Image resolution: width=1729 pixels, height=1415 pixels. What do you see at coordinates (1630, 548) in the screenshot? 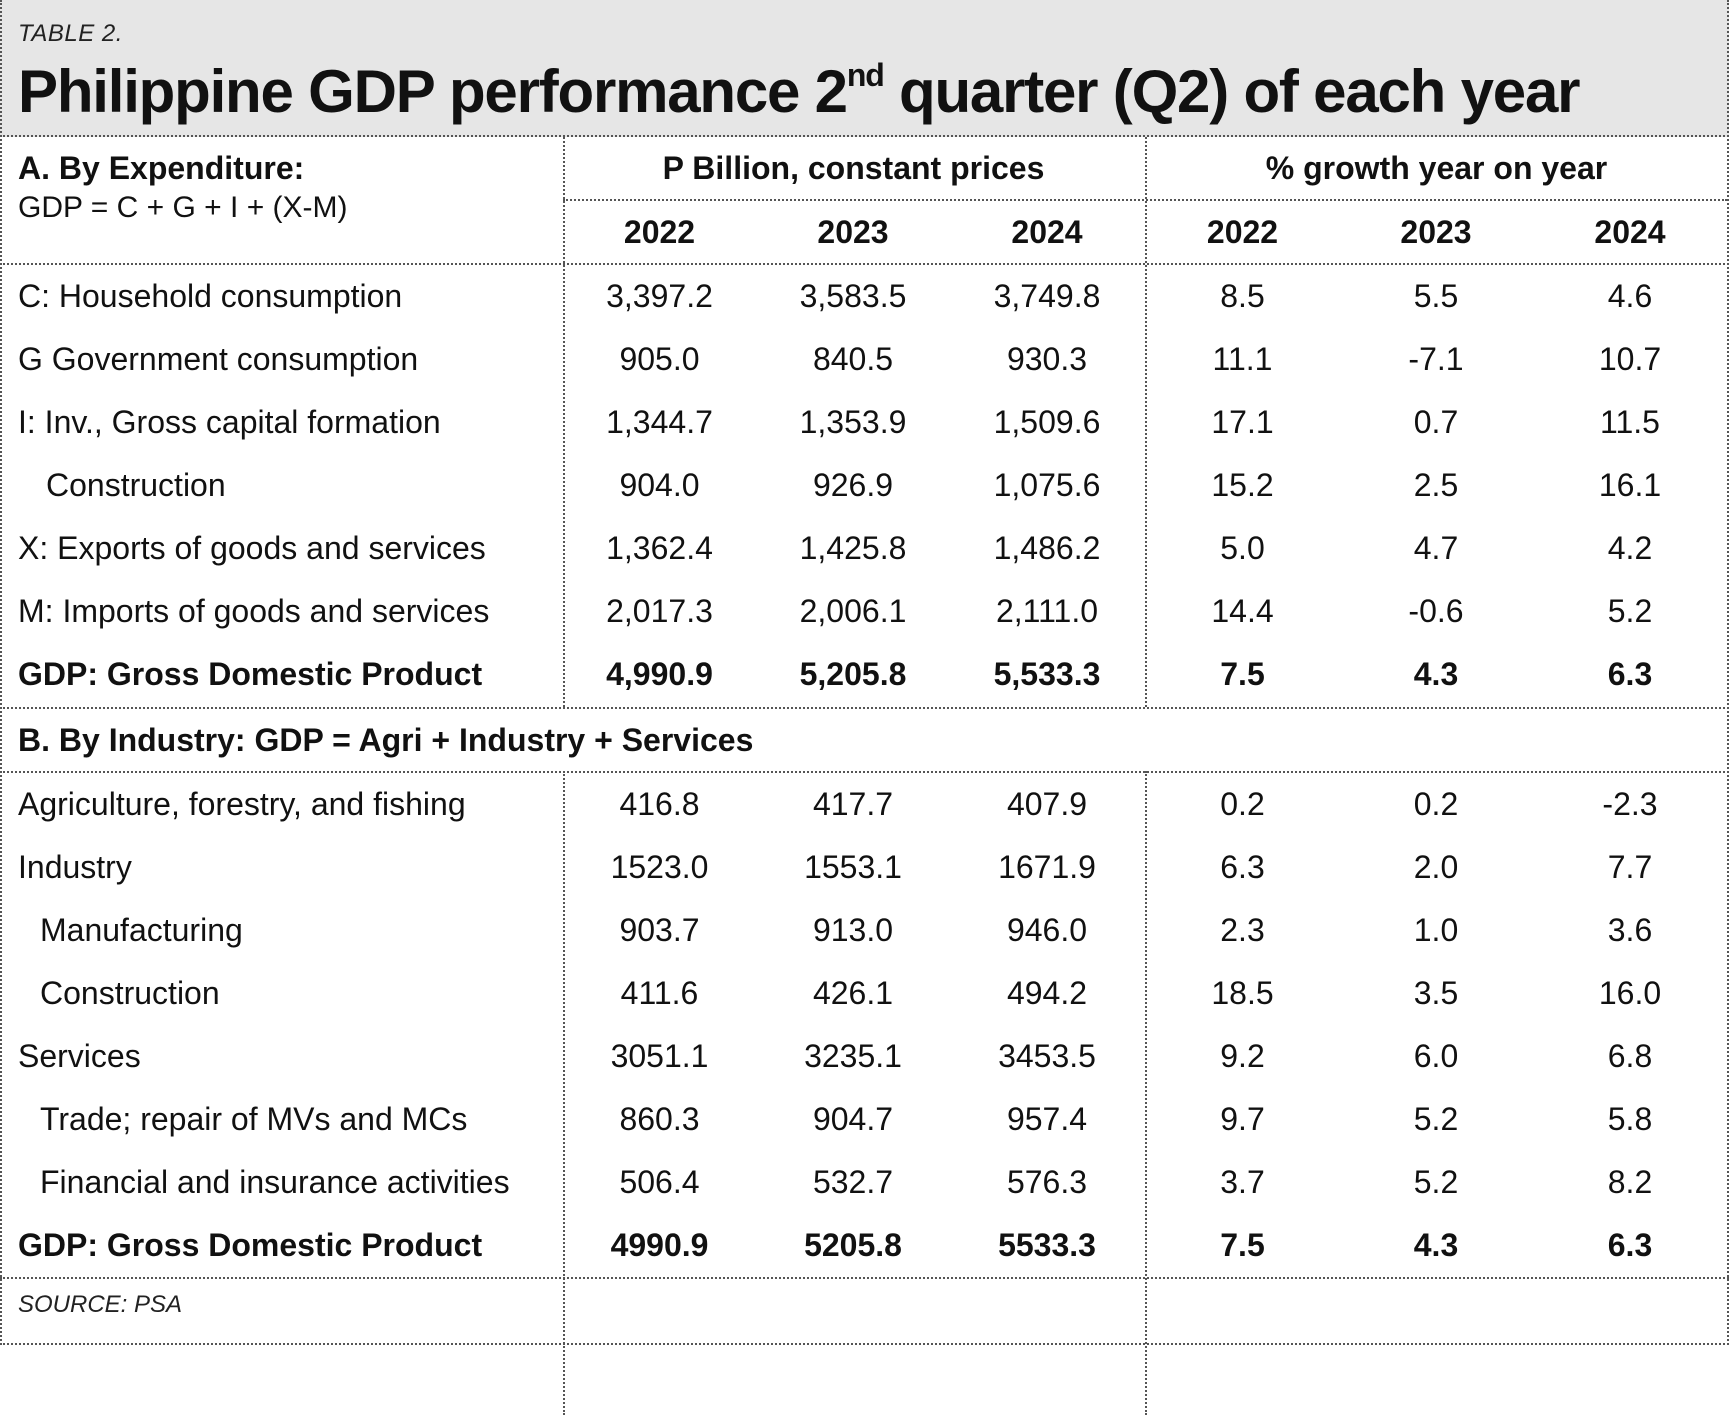
I see `table-cell: 4.2` at bounding box center [1630, 548].